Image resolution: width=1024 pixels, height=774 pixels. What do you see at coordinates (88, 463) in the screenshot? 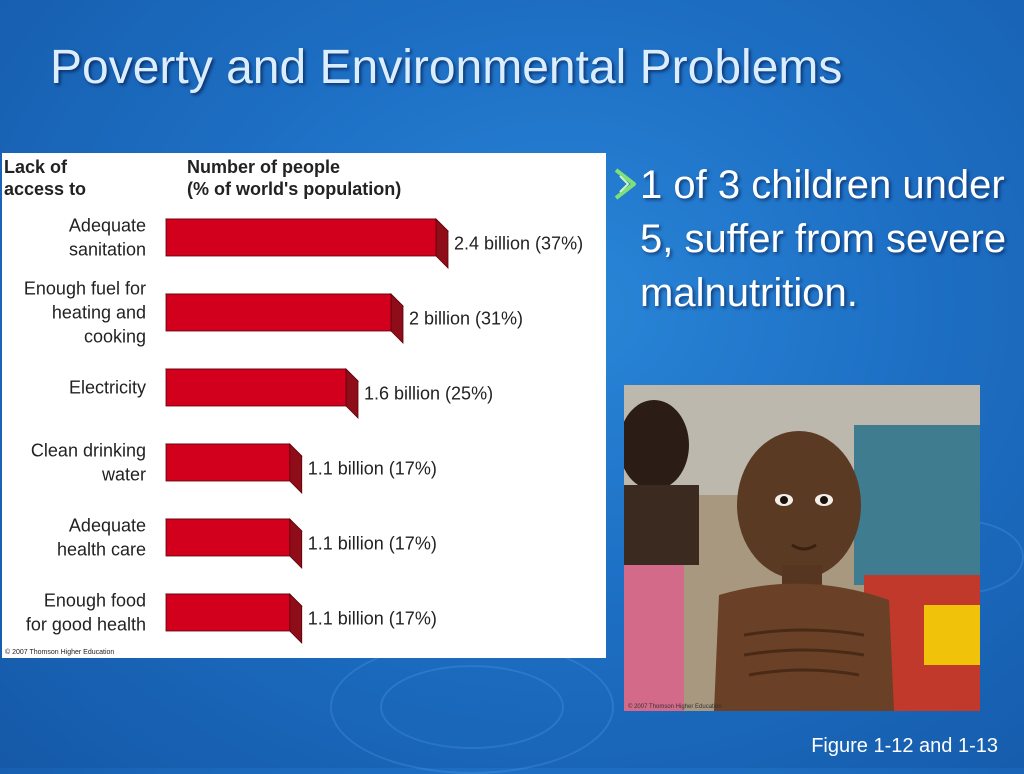
I see `category-label: Clean drinking water` at bounding box center [88, 463].